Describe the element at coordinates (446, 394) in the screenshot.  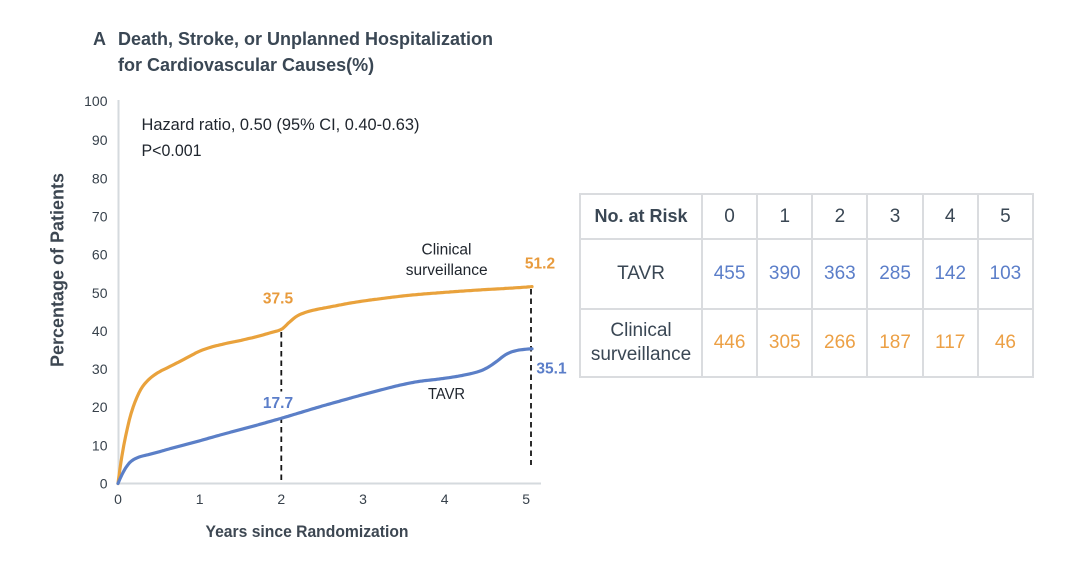
I see `svg-text: TAVR` at that location.